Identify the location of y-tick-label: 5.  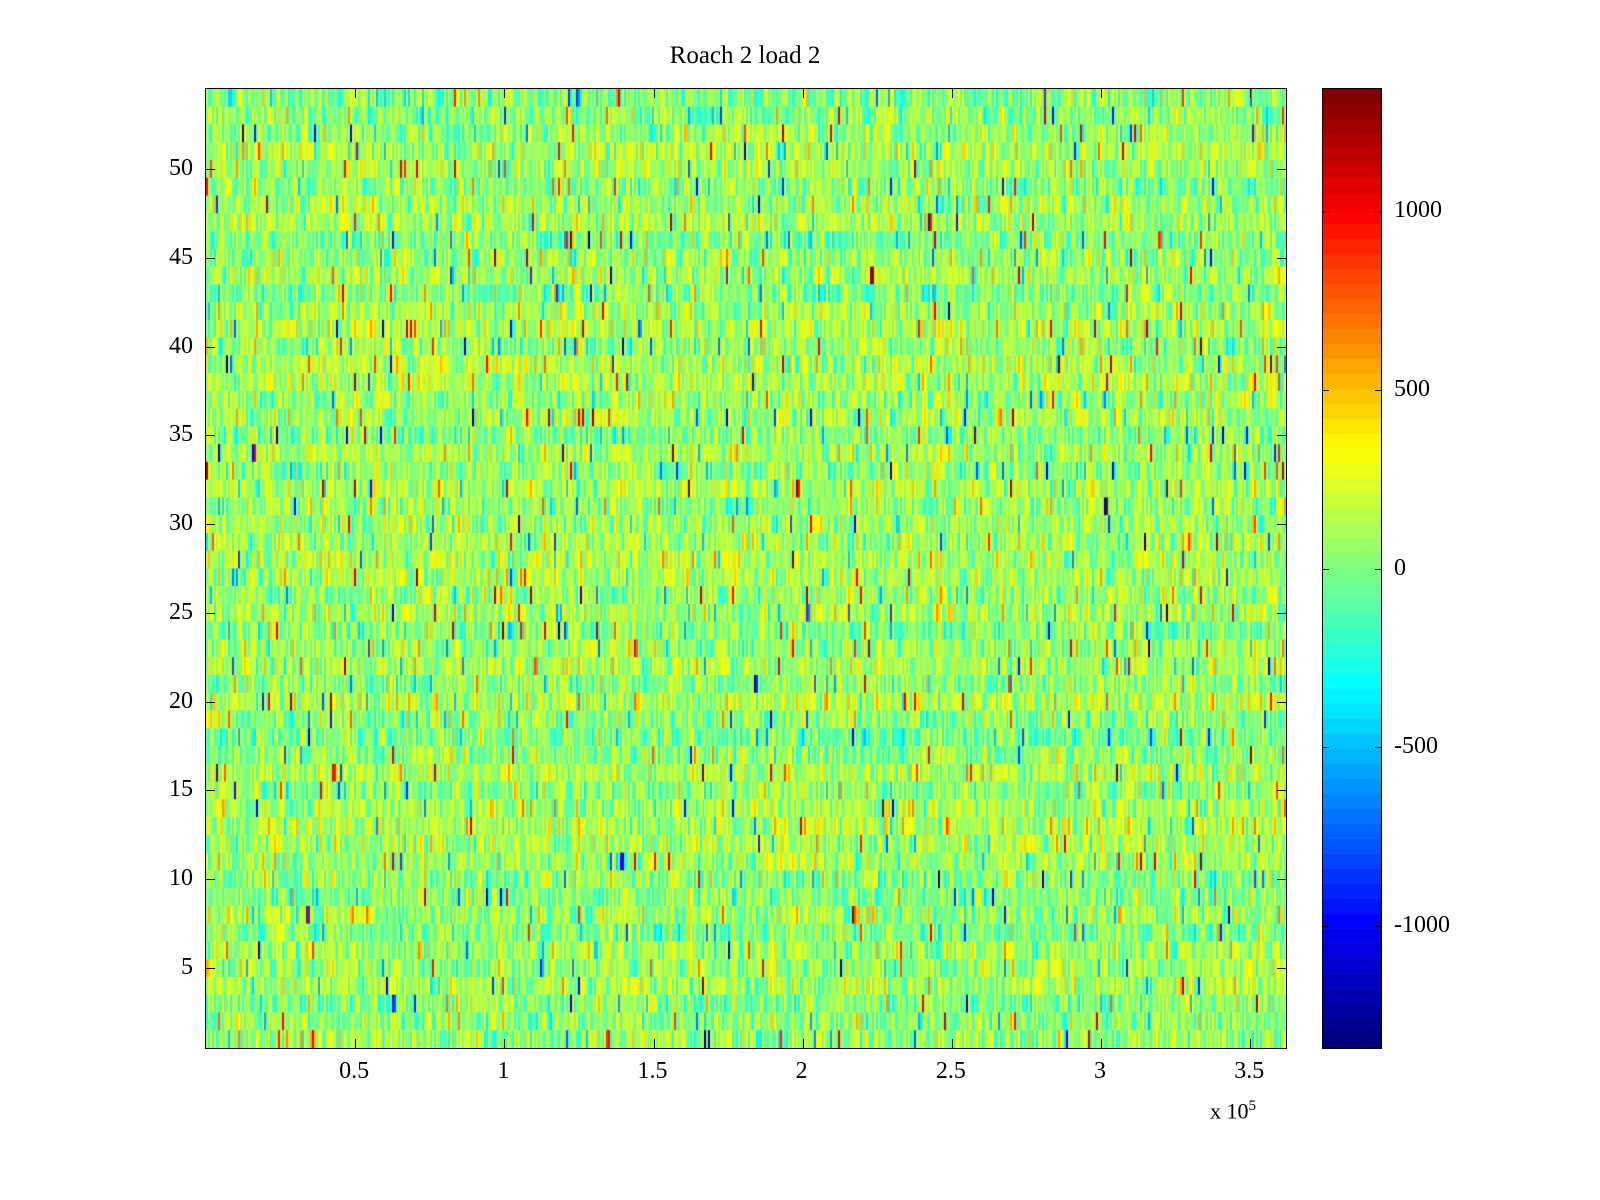
(187, 967).